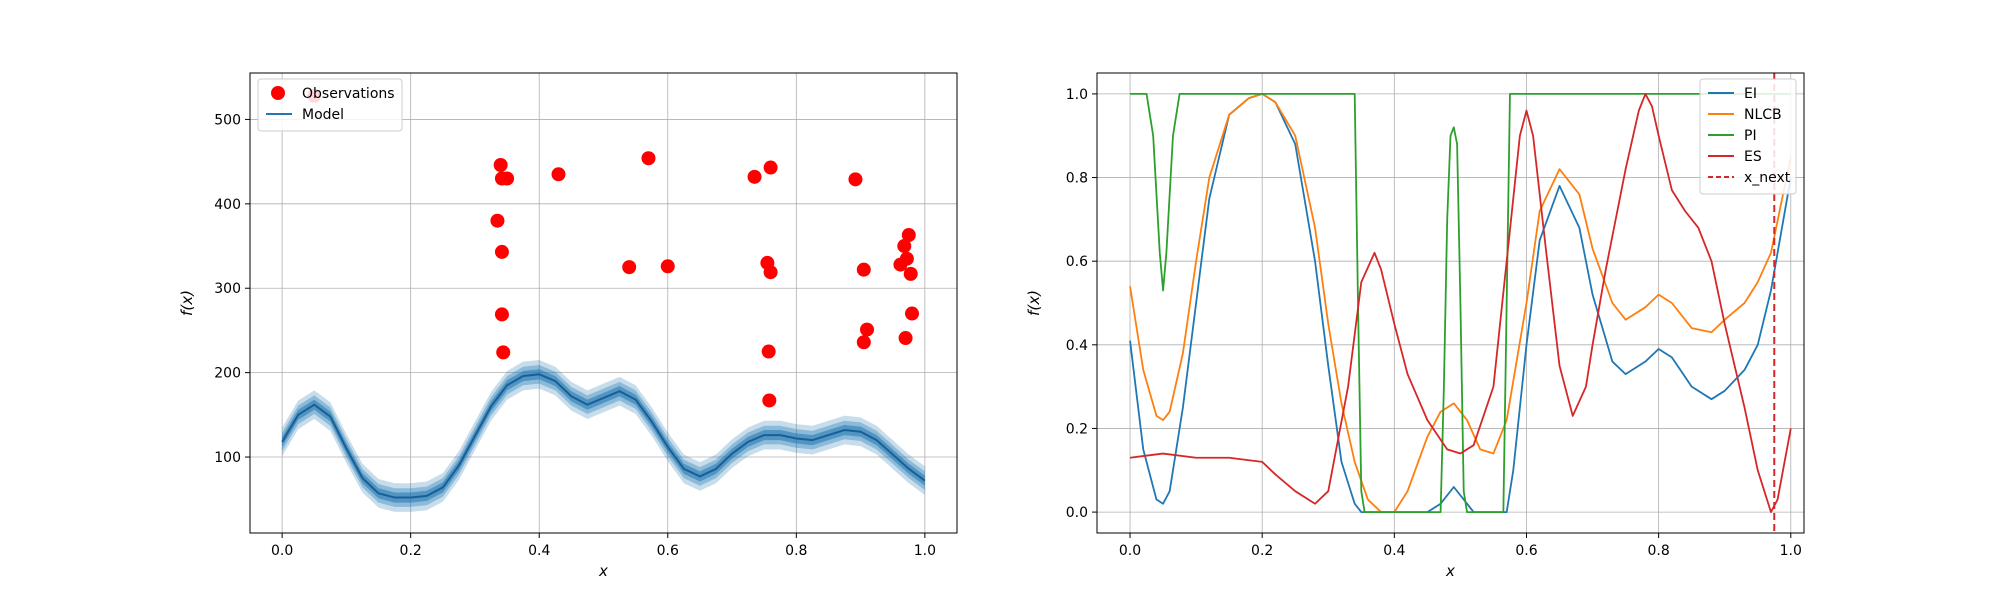  What do you see at coordinates (278, 93) in the screenshot?
I see `legend-marker-observations` at bounding box center [278, 93].